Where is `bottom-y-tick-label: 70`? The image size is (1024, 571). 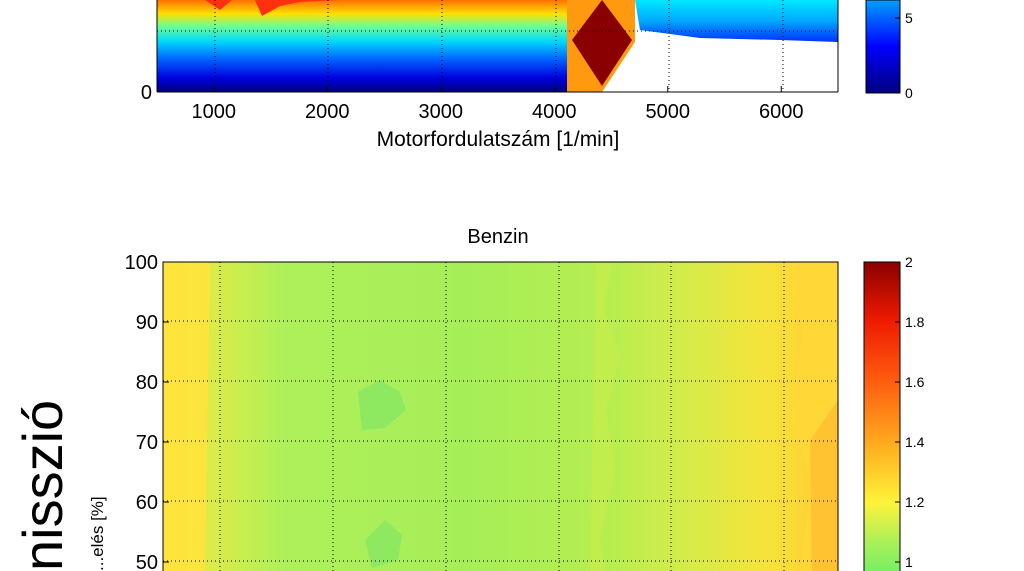 bottom-y-tick-label: 70 is located at coordinates (147, 443).